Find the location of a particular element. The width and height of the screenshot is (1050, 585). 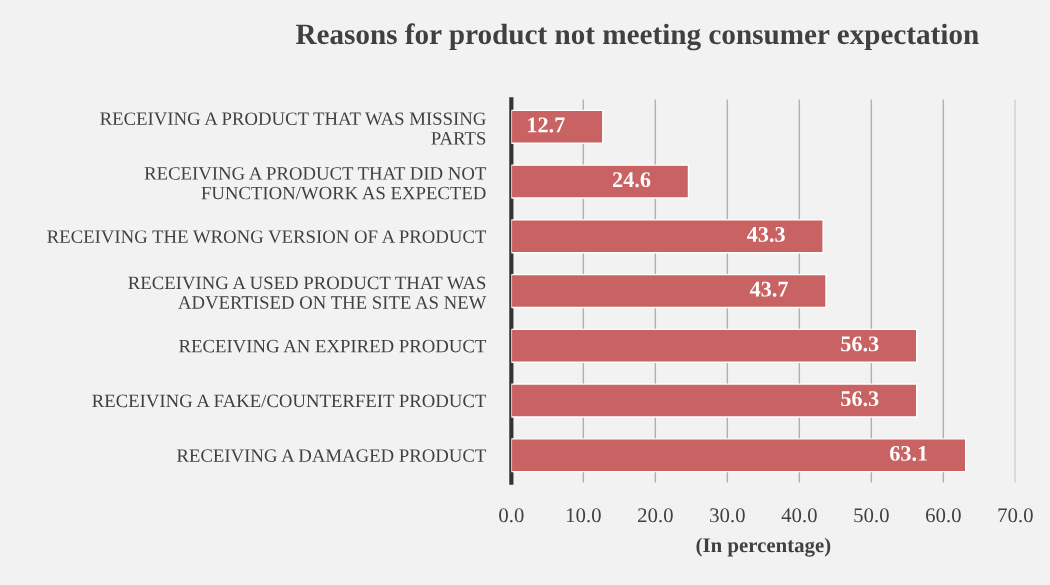

y-tick-label: RECEIVING THE WRONG VERSION OF A PRODUCT is located at coordinates (267, 237).